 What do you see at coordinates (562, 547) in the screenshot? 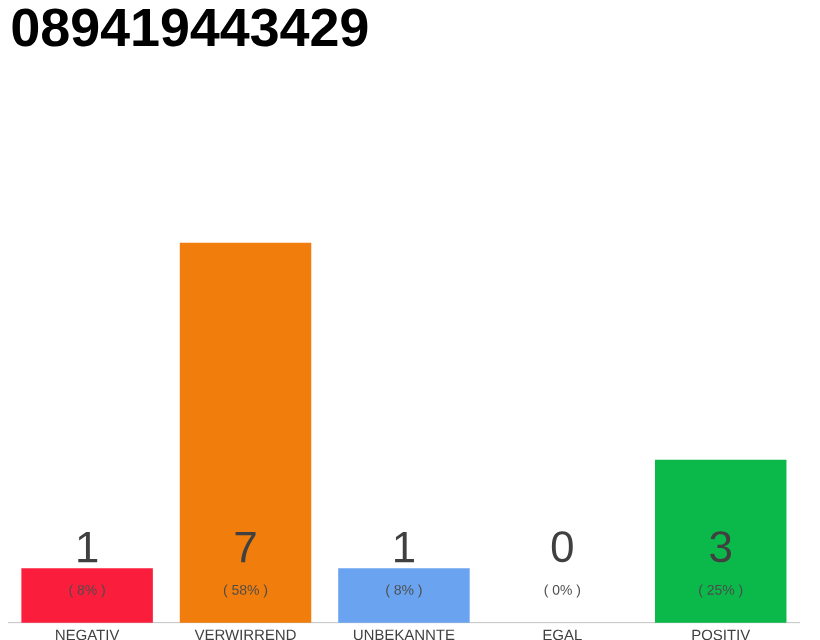
I see `data-label: 0` at bounding box center [562, 547].